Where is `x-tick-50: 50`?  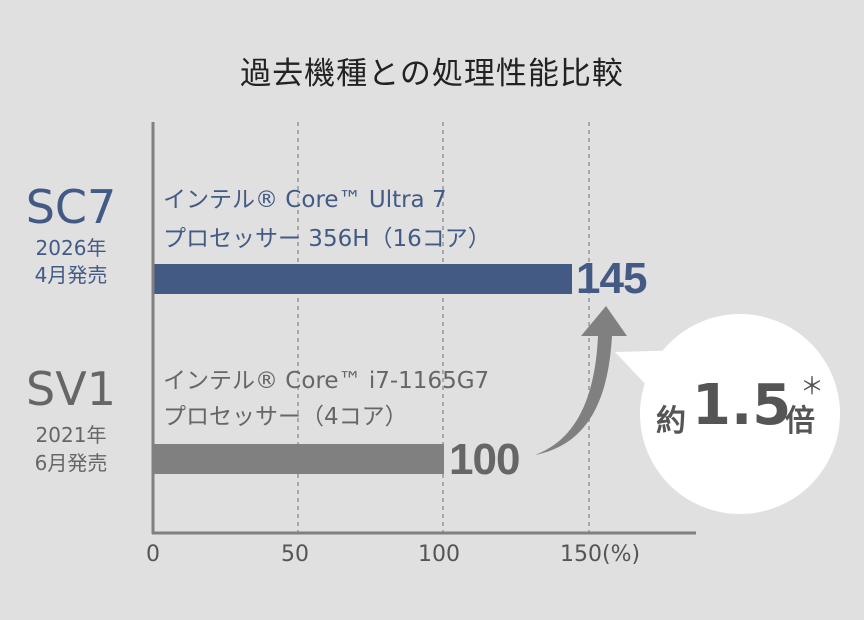 x-tick-50: 50 is located at coordinates (295, 554).